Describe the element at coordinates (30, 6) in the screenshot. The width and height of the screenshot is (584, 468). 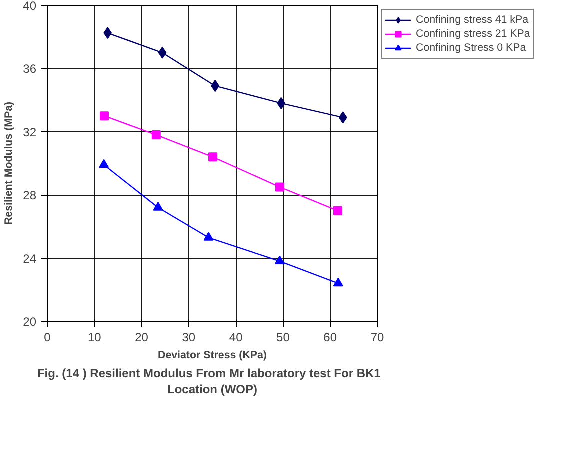
I see `y-tick-label: 40` at that location.